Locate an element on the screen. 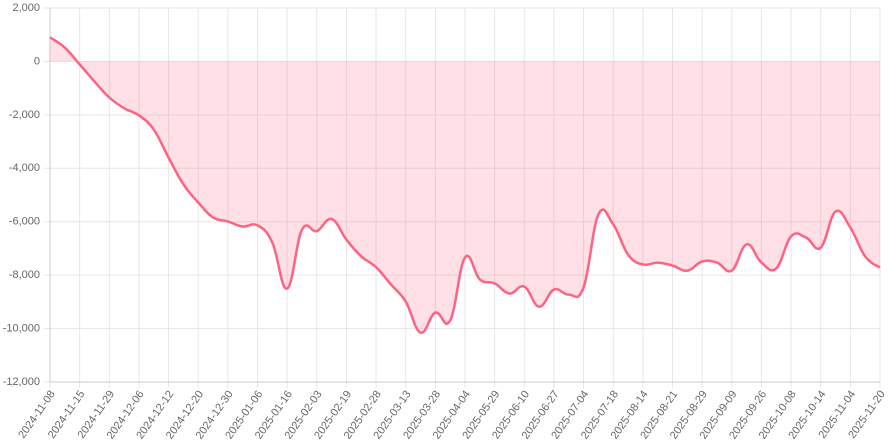  y-tick-label: 2,000 is located at coordinates (26, 8).